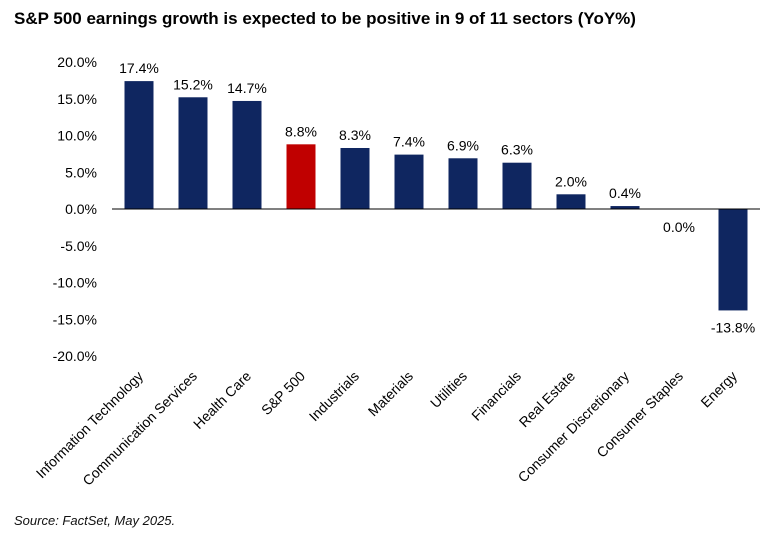 This screenshot has width=783, height=540. What do you see at coordinates (463, 145) in the screenshot?
I see `data-label: 6.9%` at bounding box center [463, 145].